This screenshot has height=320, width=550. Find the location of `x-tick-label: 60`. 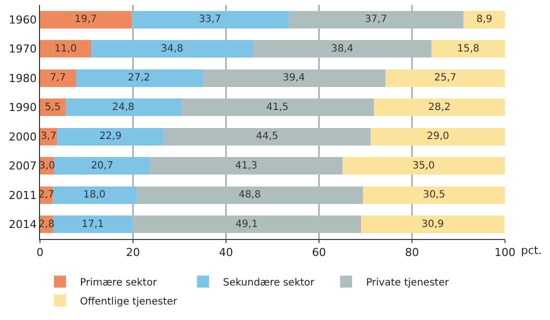

x-tick-label: 60 is located at coordinates (319, 253).